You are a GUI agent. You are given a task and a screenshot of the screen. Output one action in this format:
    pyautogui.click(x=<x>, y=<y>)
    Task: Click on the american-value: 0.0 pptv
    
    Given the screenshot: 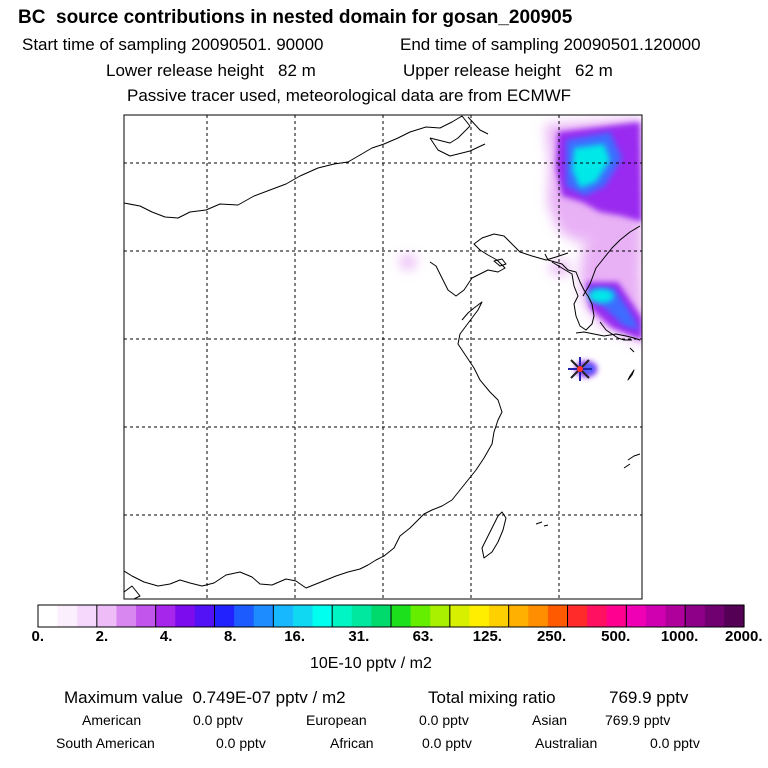 What is the action you would take?
    pyautogui.click(x=218, y=720)
    